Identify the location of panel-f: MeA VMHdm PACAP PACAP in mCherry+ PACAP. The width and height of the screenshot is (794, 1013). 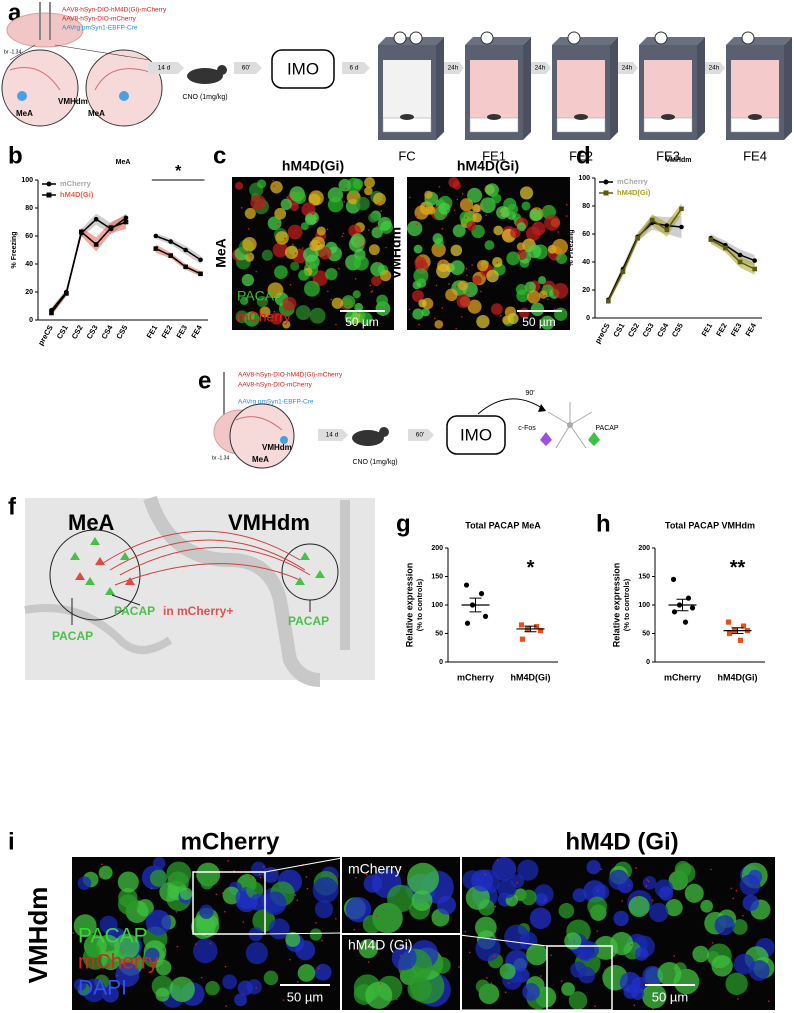
(199, 591).